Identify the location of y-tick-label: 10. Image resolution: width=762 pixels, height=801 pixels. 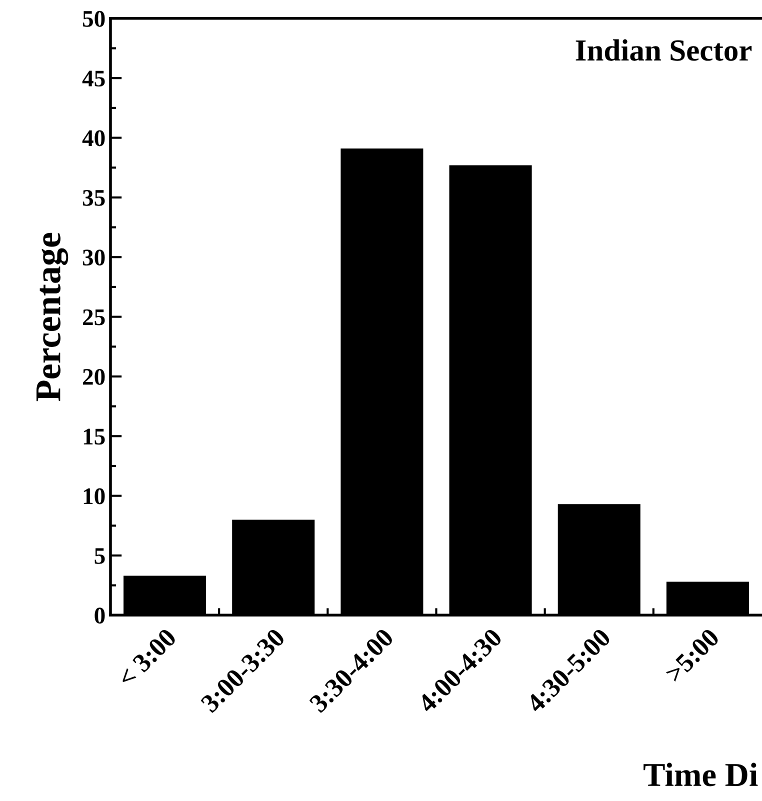
(94, 496).